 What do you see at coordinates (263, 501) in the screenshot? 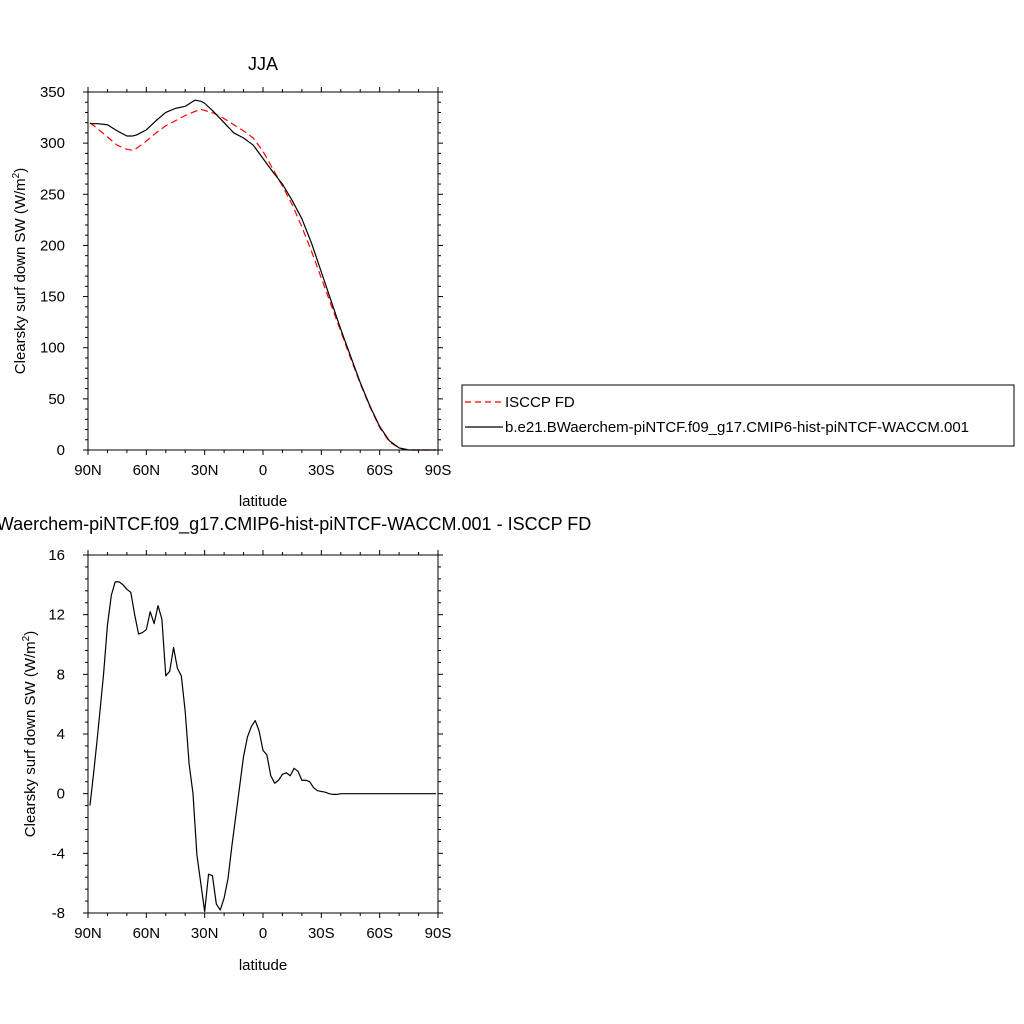
I see `chart-top-x-axis-label: latitude` at bounding box center [263, 501].